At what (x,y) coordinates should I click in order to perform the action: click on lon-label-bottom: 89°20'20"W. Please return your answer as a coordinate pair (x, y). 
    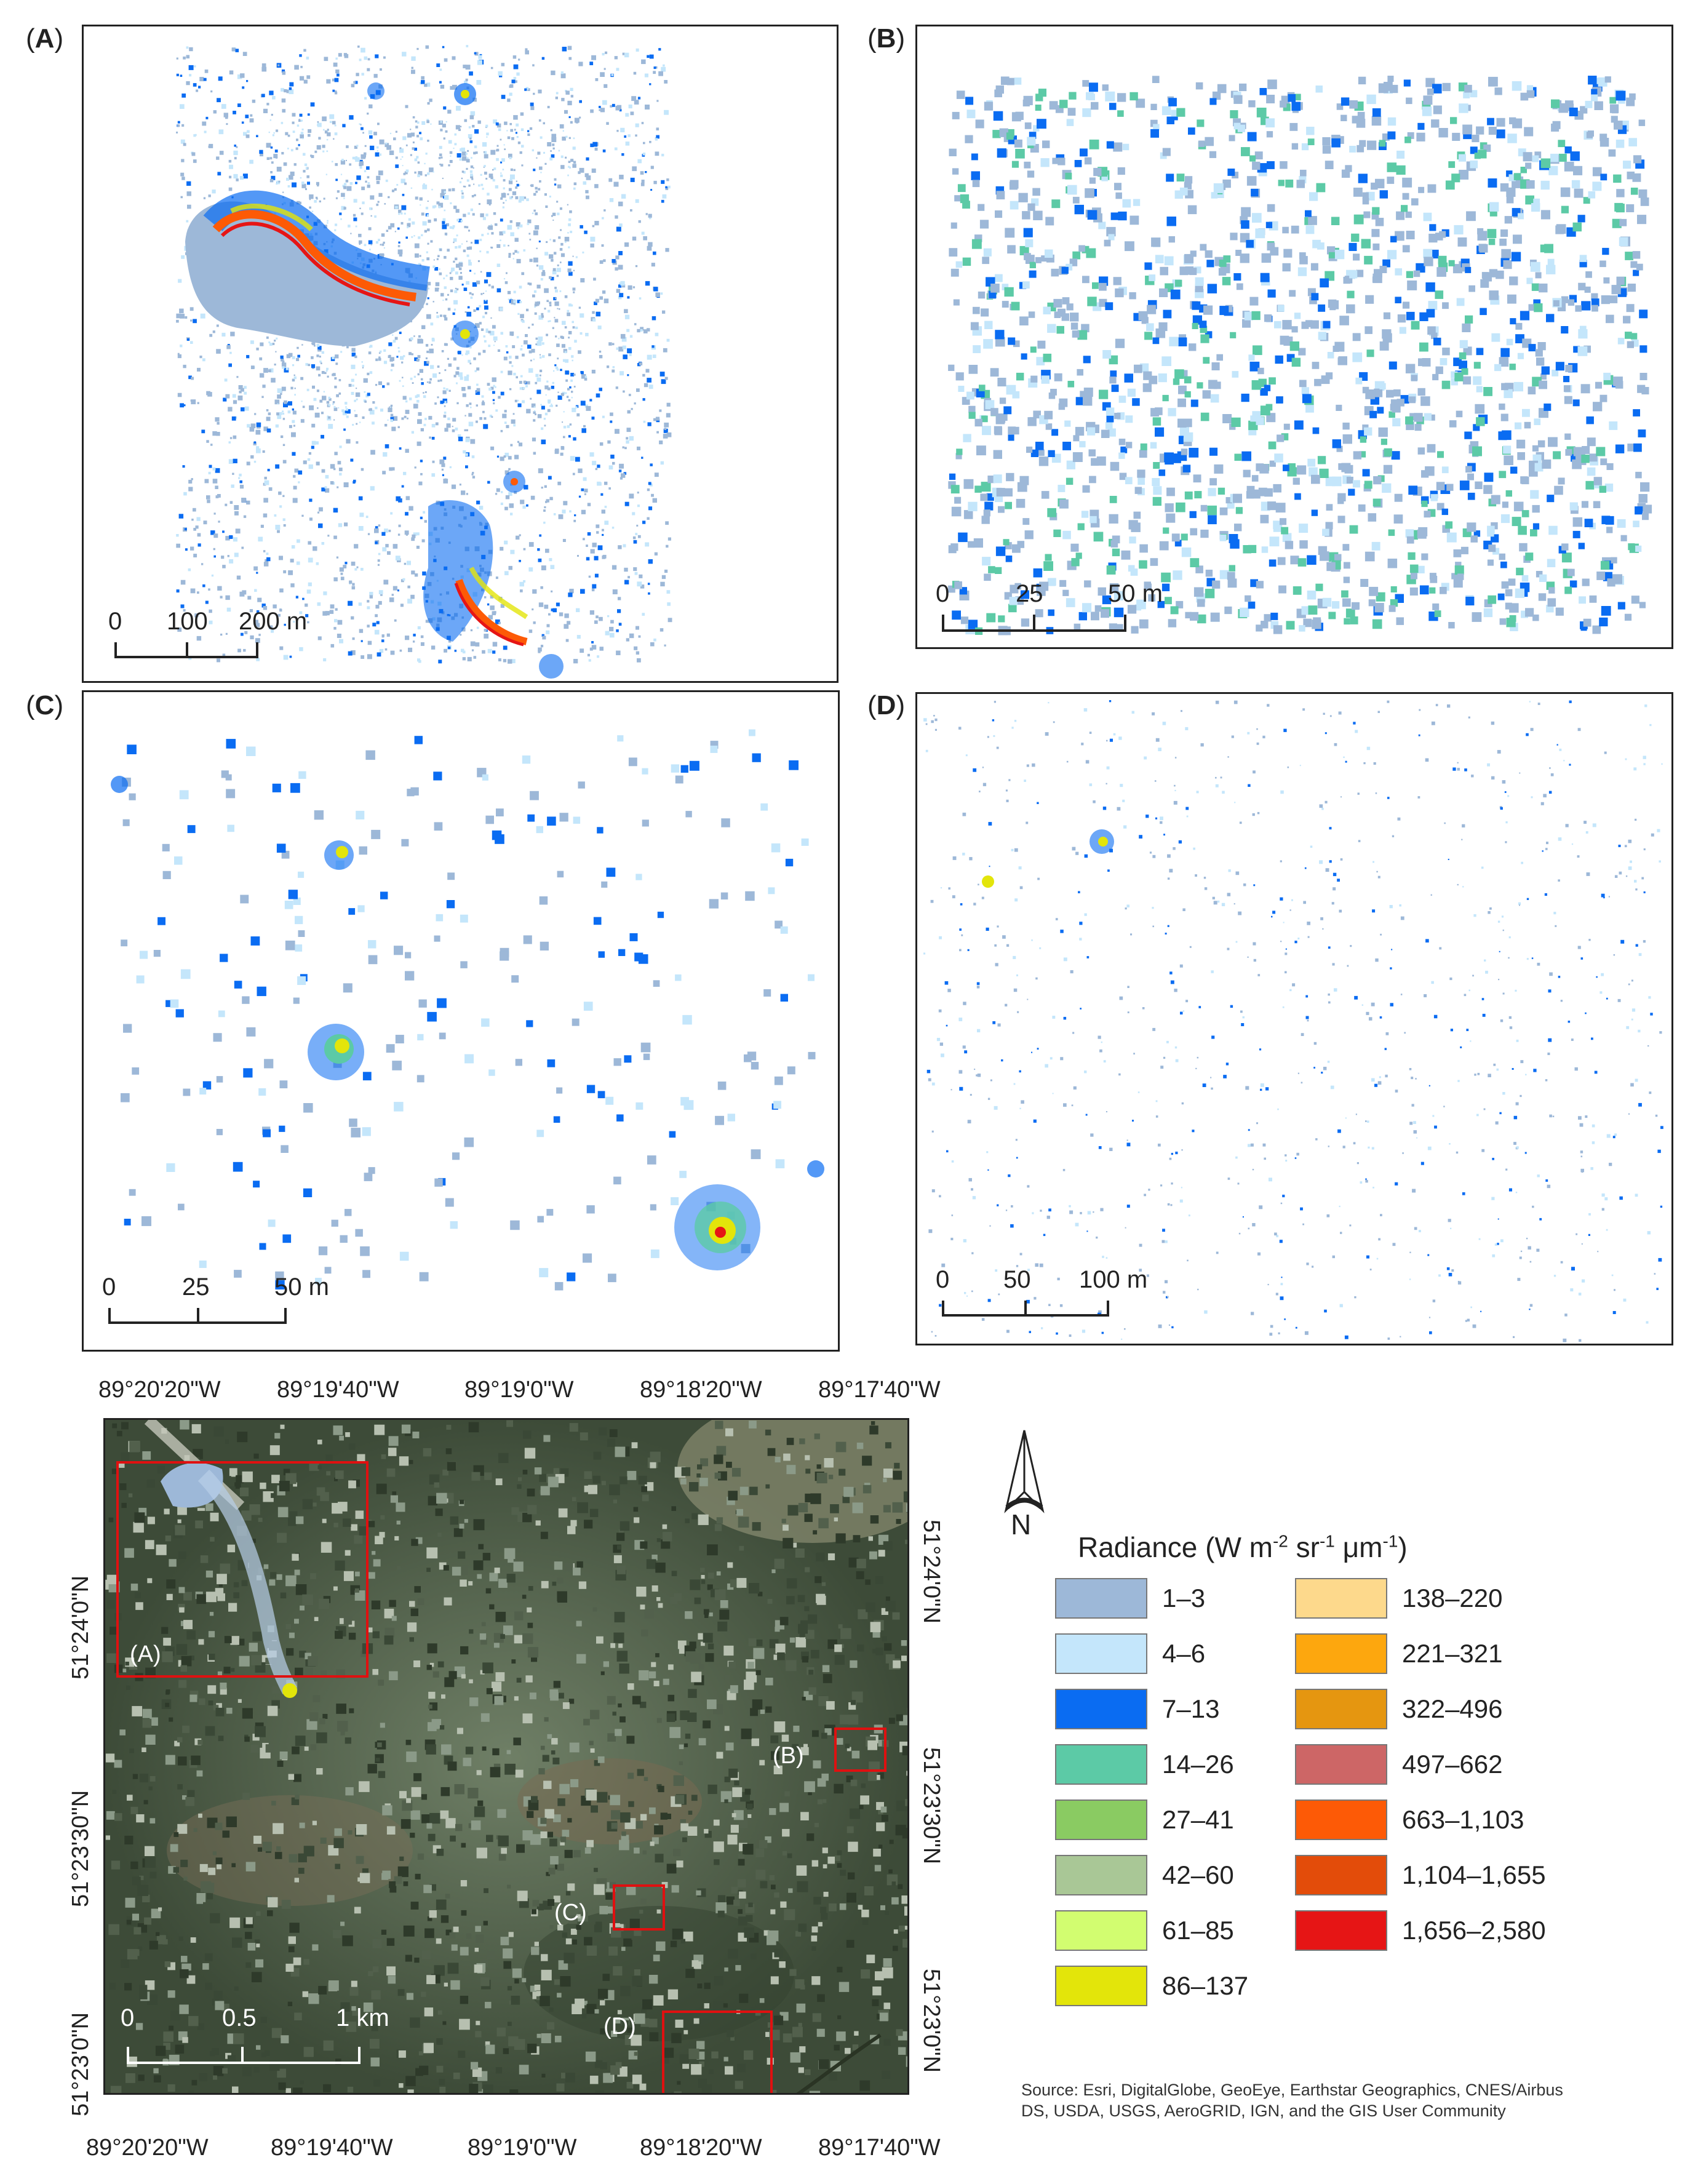
    Looking at the image, I should click on (147, 2148).